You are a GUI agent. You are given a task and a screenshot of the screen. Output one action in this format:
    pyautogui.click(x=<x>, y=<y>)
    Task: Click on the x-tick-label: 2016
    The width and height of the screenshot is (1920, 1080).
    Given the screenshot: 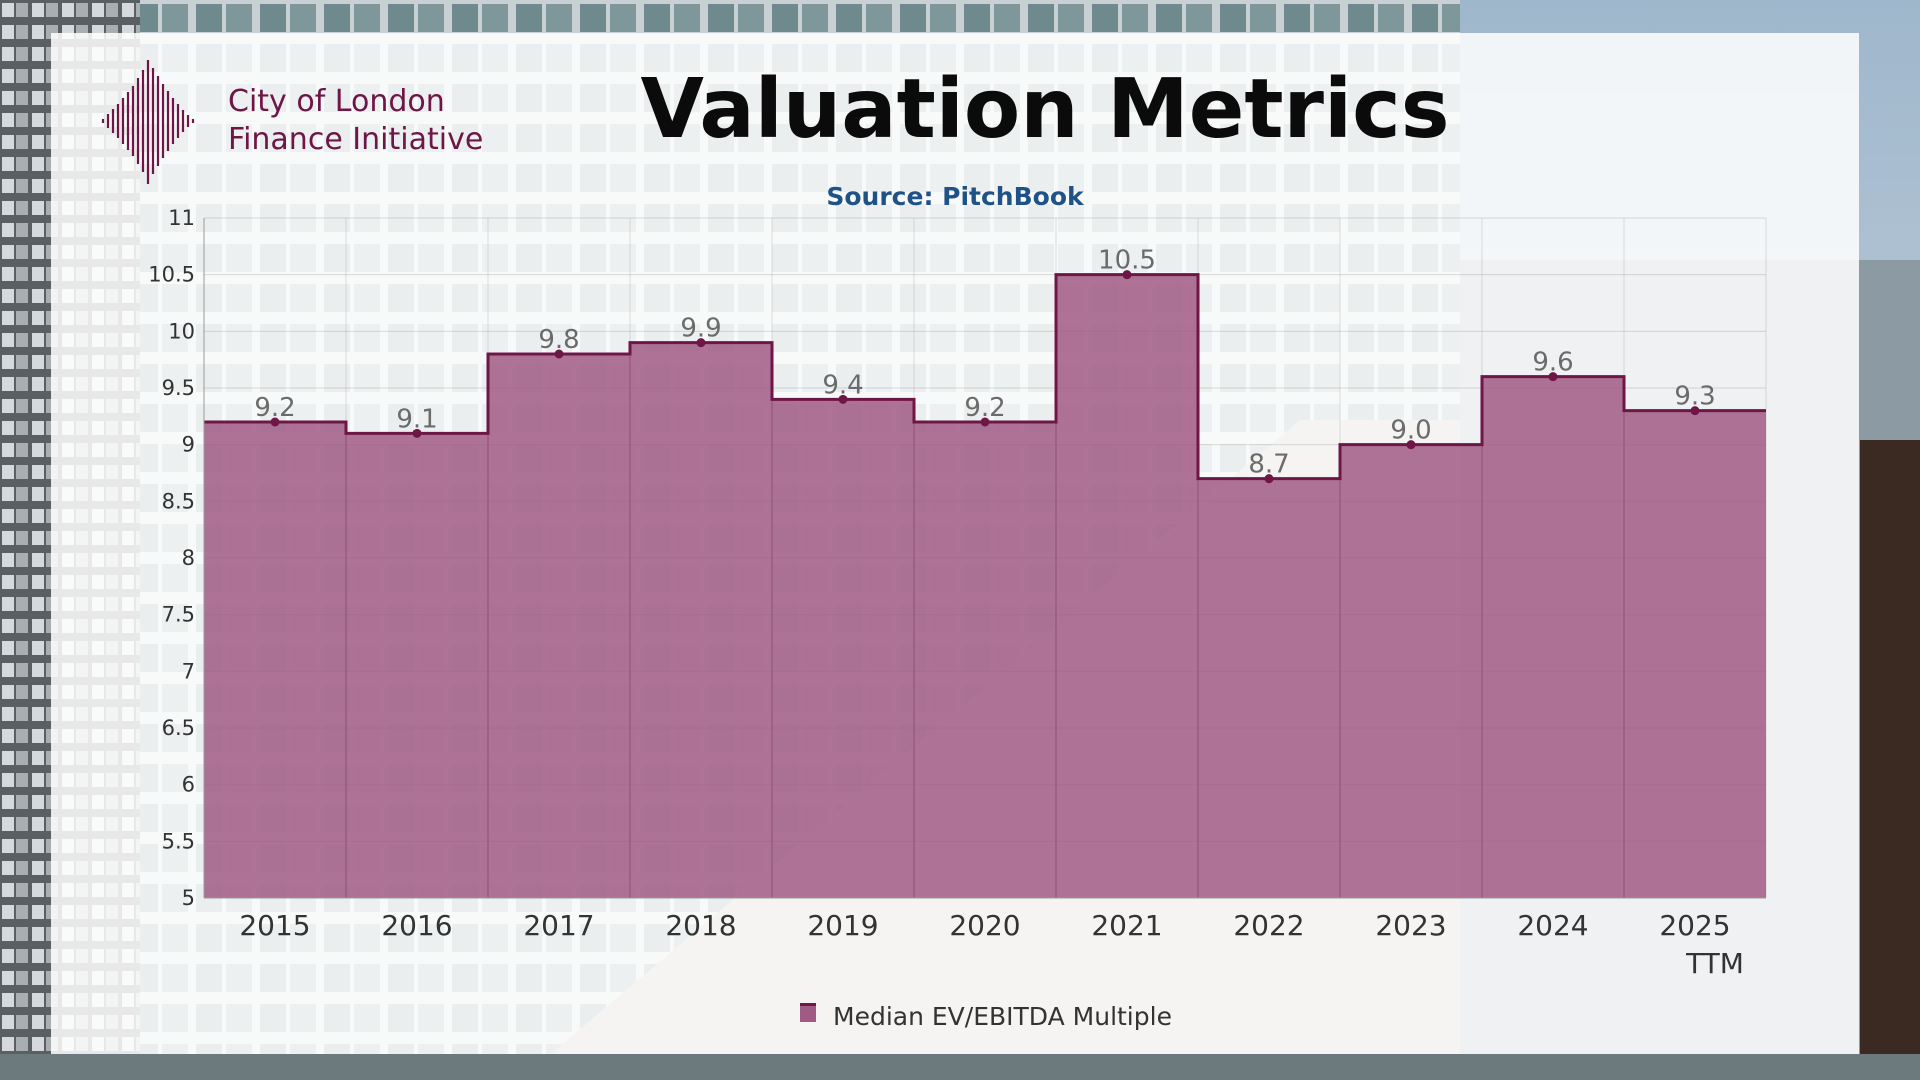 What is the action you would take?
    pyautogui.click(x=416, y=925)
    